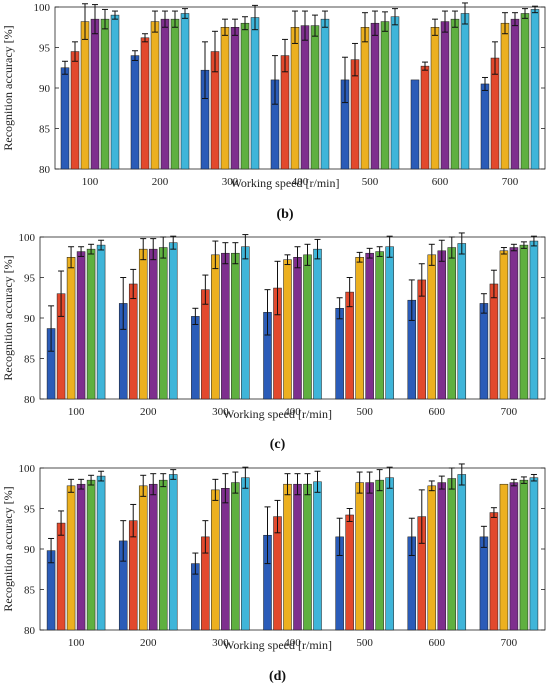 This screenshot has height=693, width=550. What do you see at coordinates (30, 631) in the screenshot?
I see `y-tick-label: 80` at bounding box center [30, 631].